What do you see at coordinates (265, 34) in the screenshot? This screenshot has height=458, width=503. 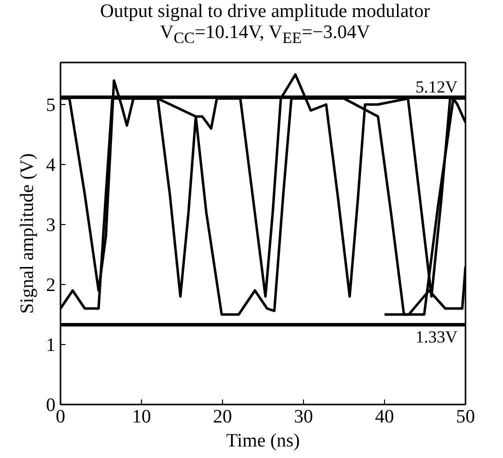 I see `chart-subtitle: V$_{CC}$=10.14V, V$_{EE}$=−3.04V` at bounding box center [265, 34].